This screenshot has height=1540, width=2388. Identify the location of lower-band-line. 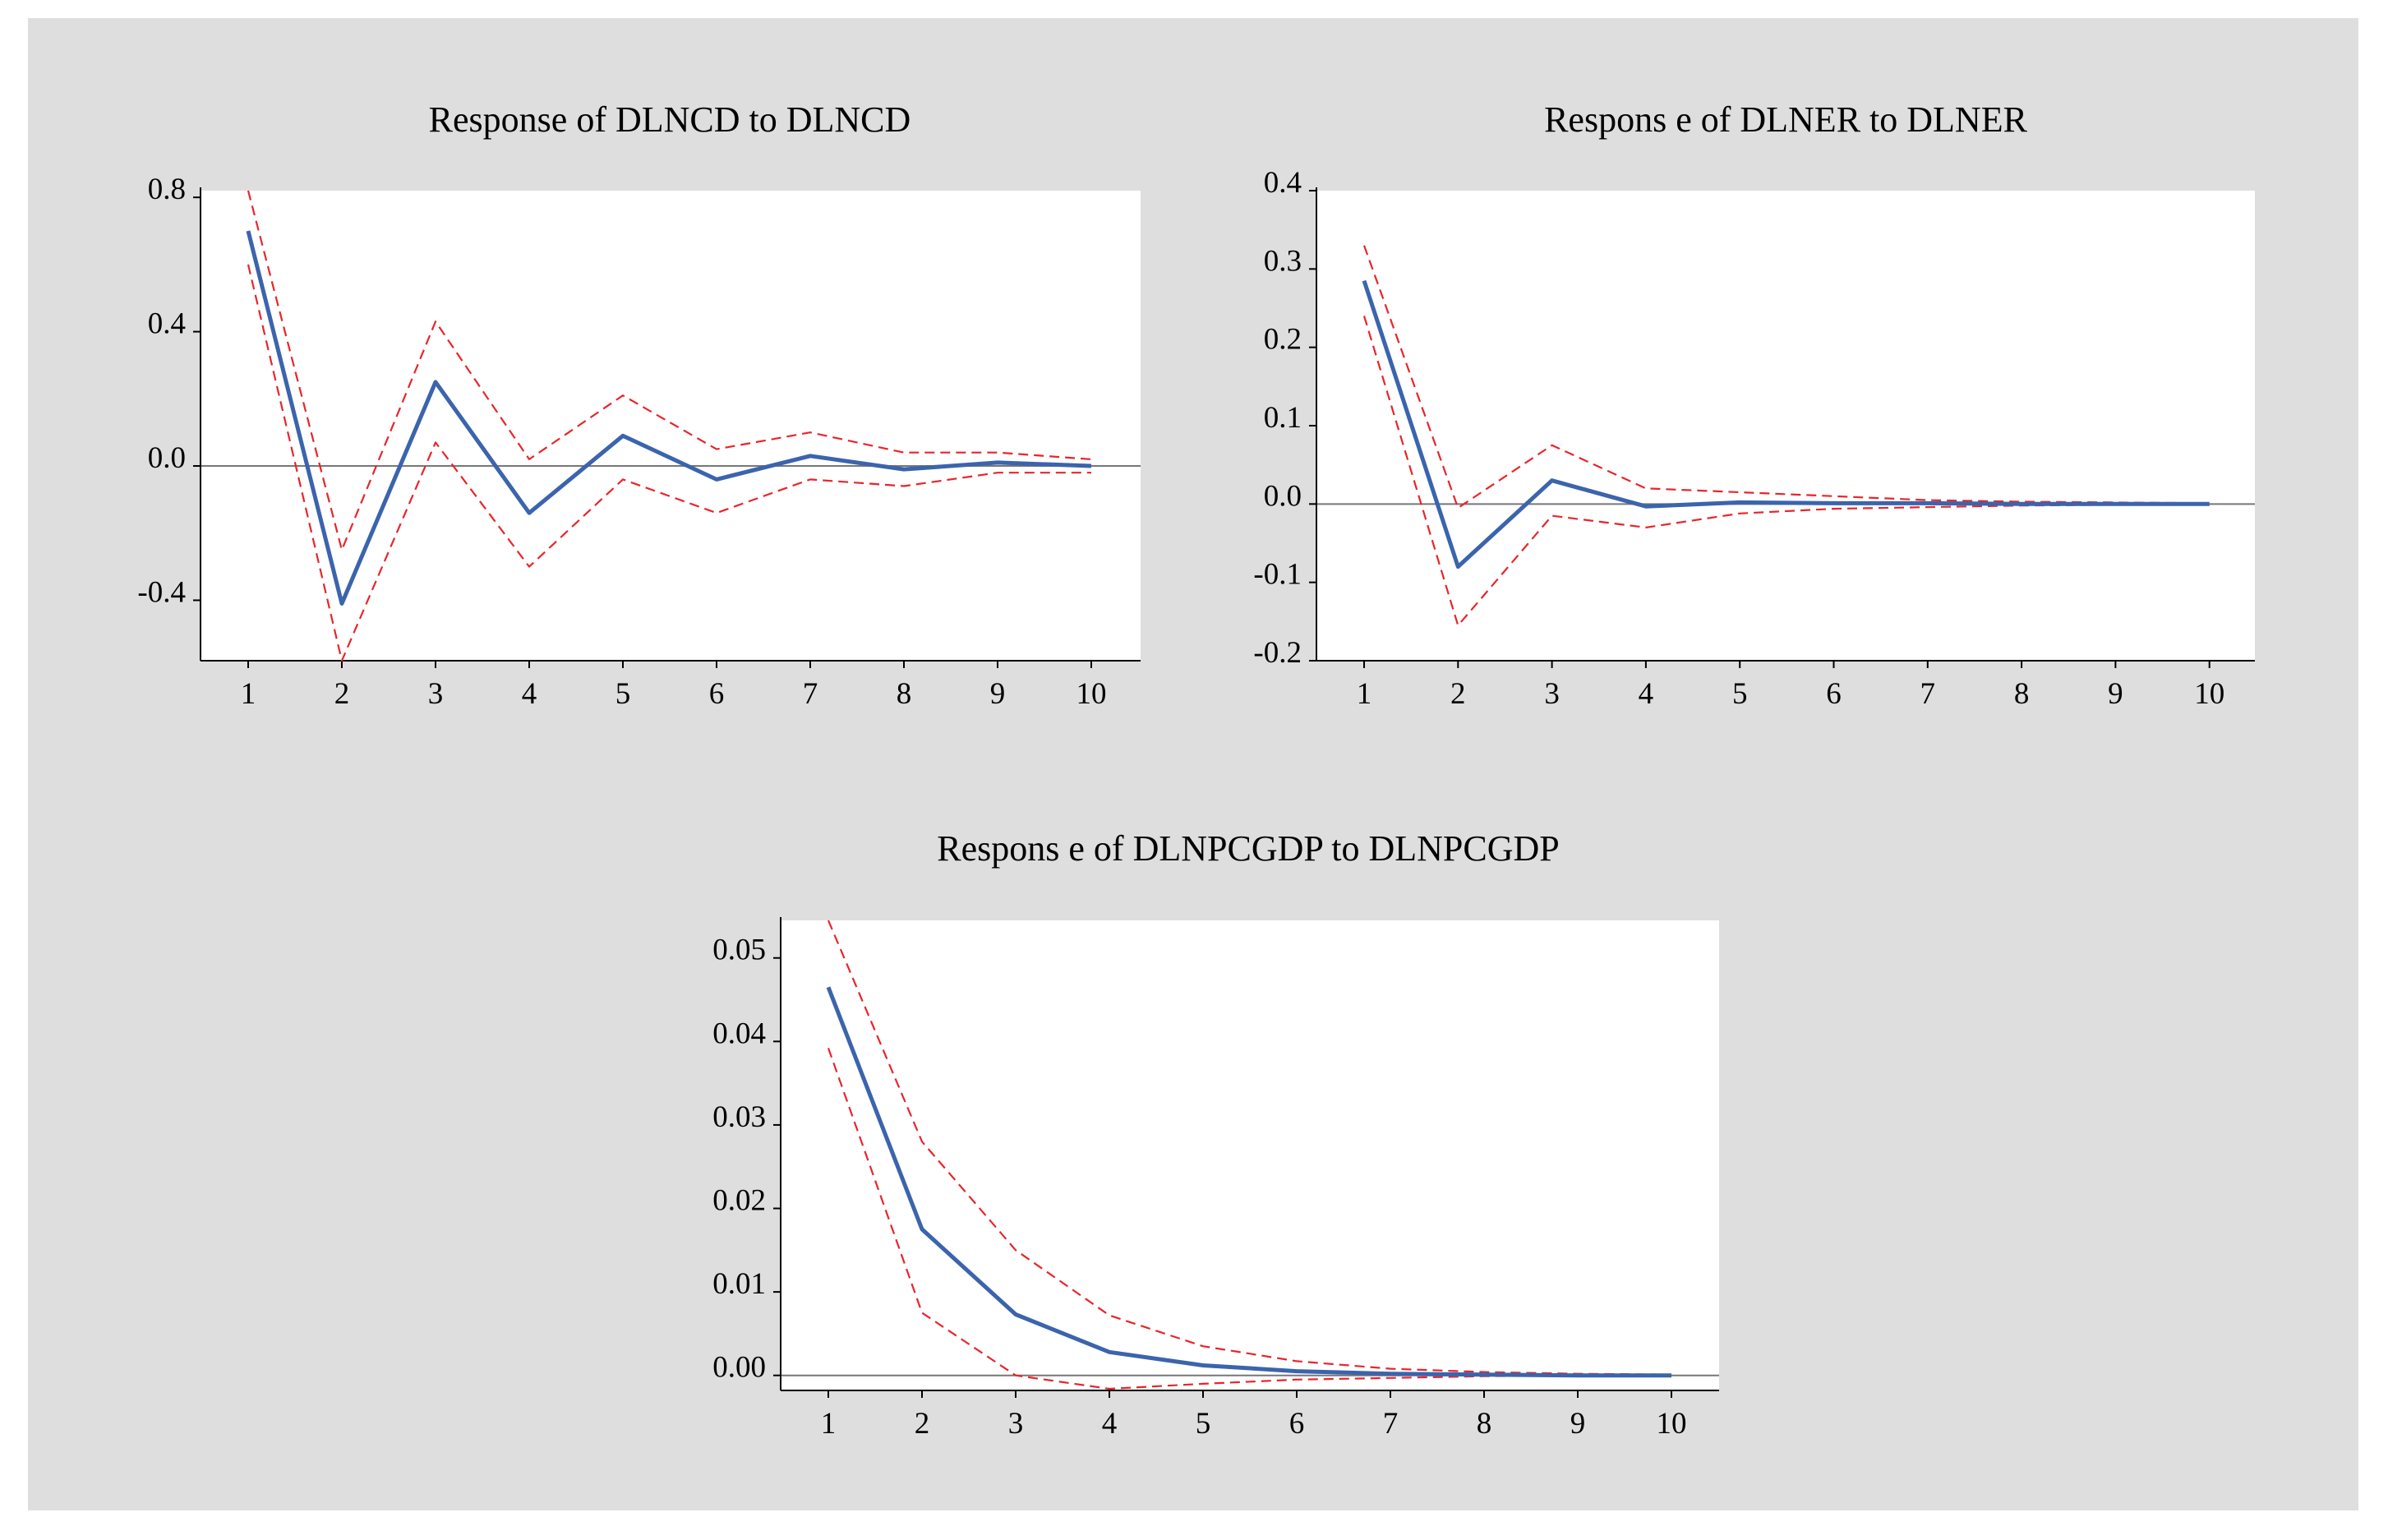
(669, 463).